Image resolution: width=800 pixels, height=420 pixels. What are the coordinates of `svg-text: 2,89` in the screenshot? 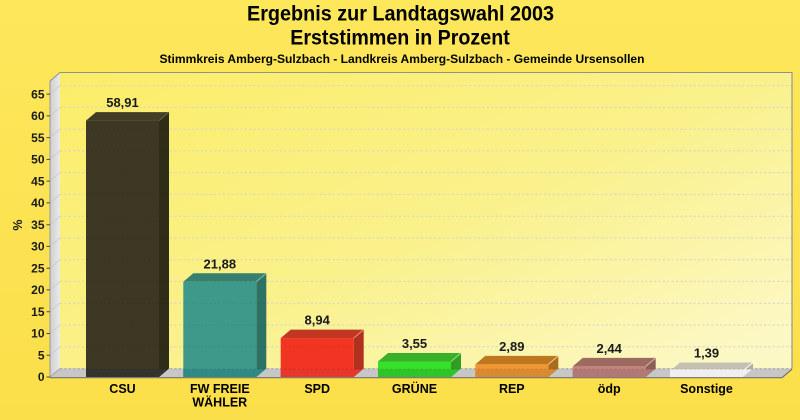 It's located at (511, 346).